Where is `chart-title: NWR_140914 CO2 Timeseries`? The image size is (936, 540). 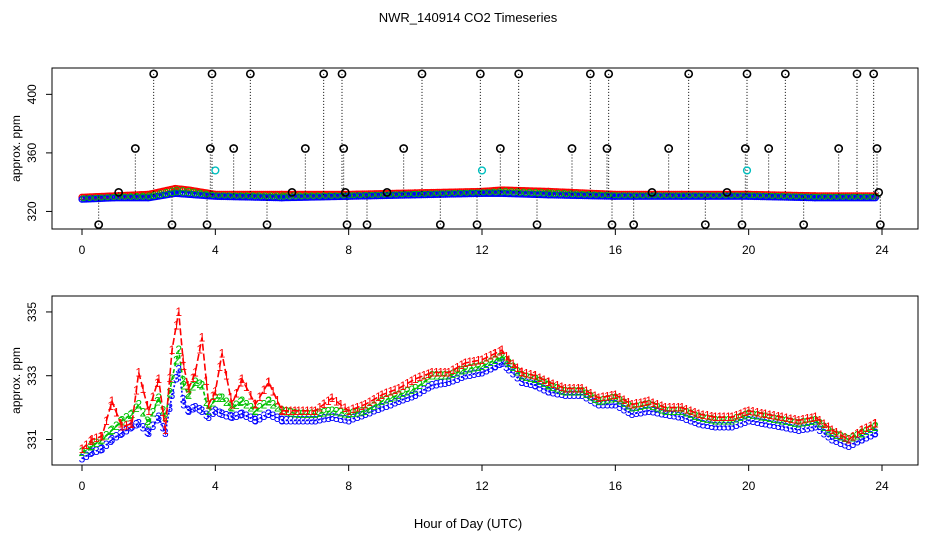
chart-title: NWR_140914 CO2 Timeseries is located at coordinates (468, 17).